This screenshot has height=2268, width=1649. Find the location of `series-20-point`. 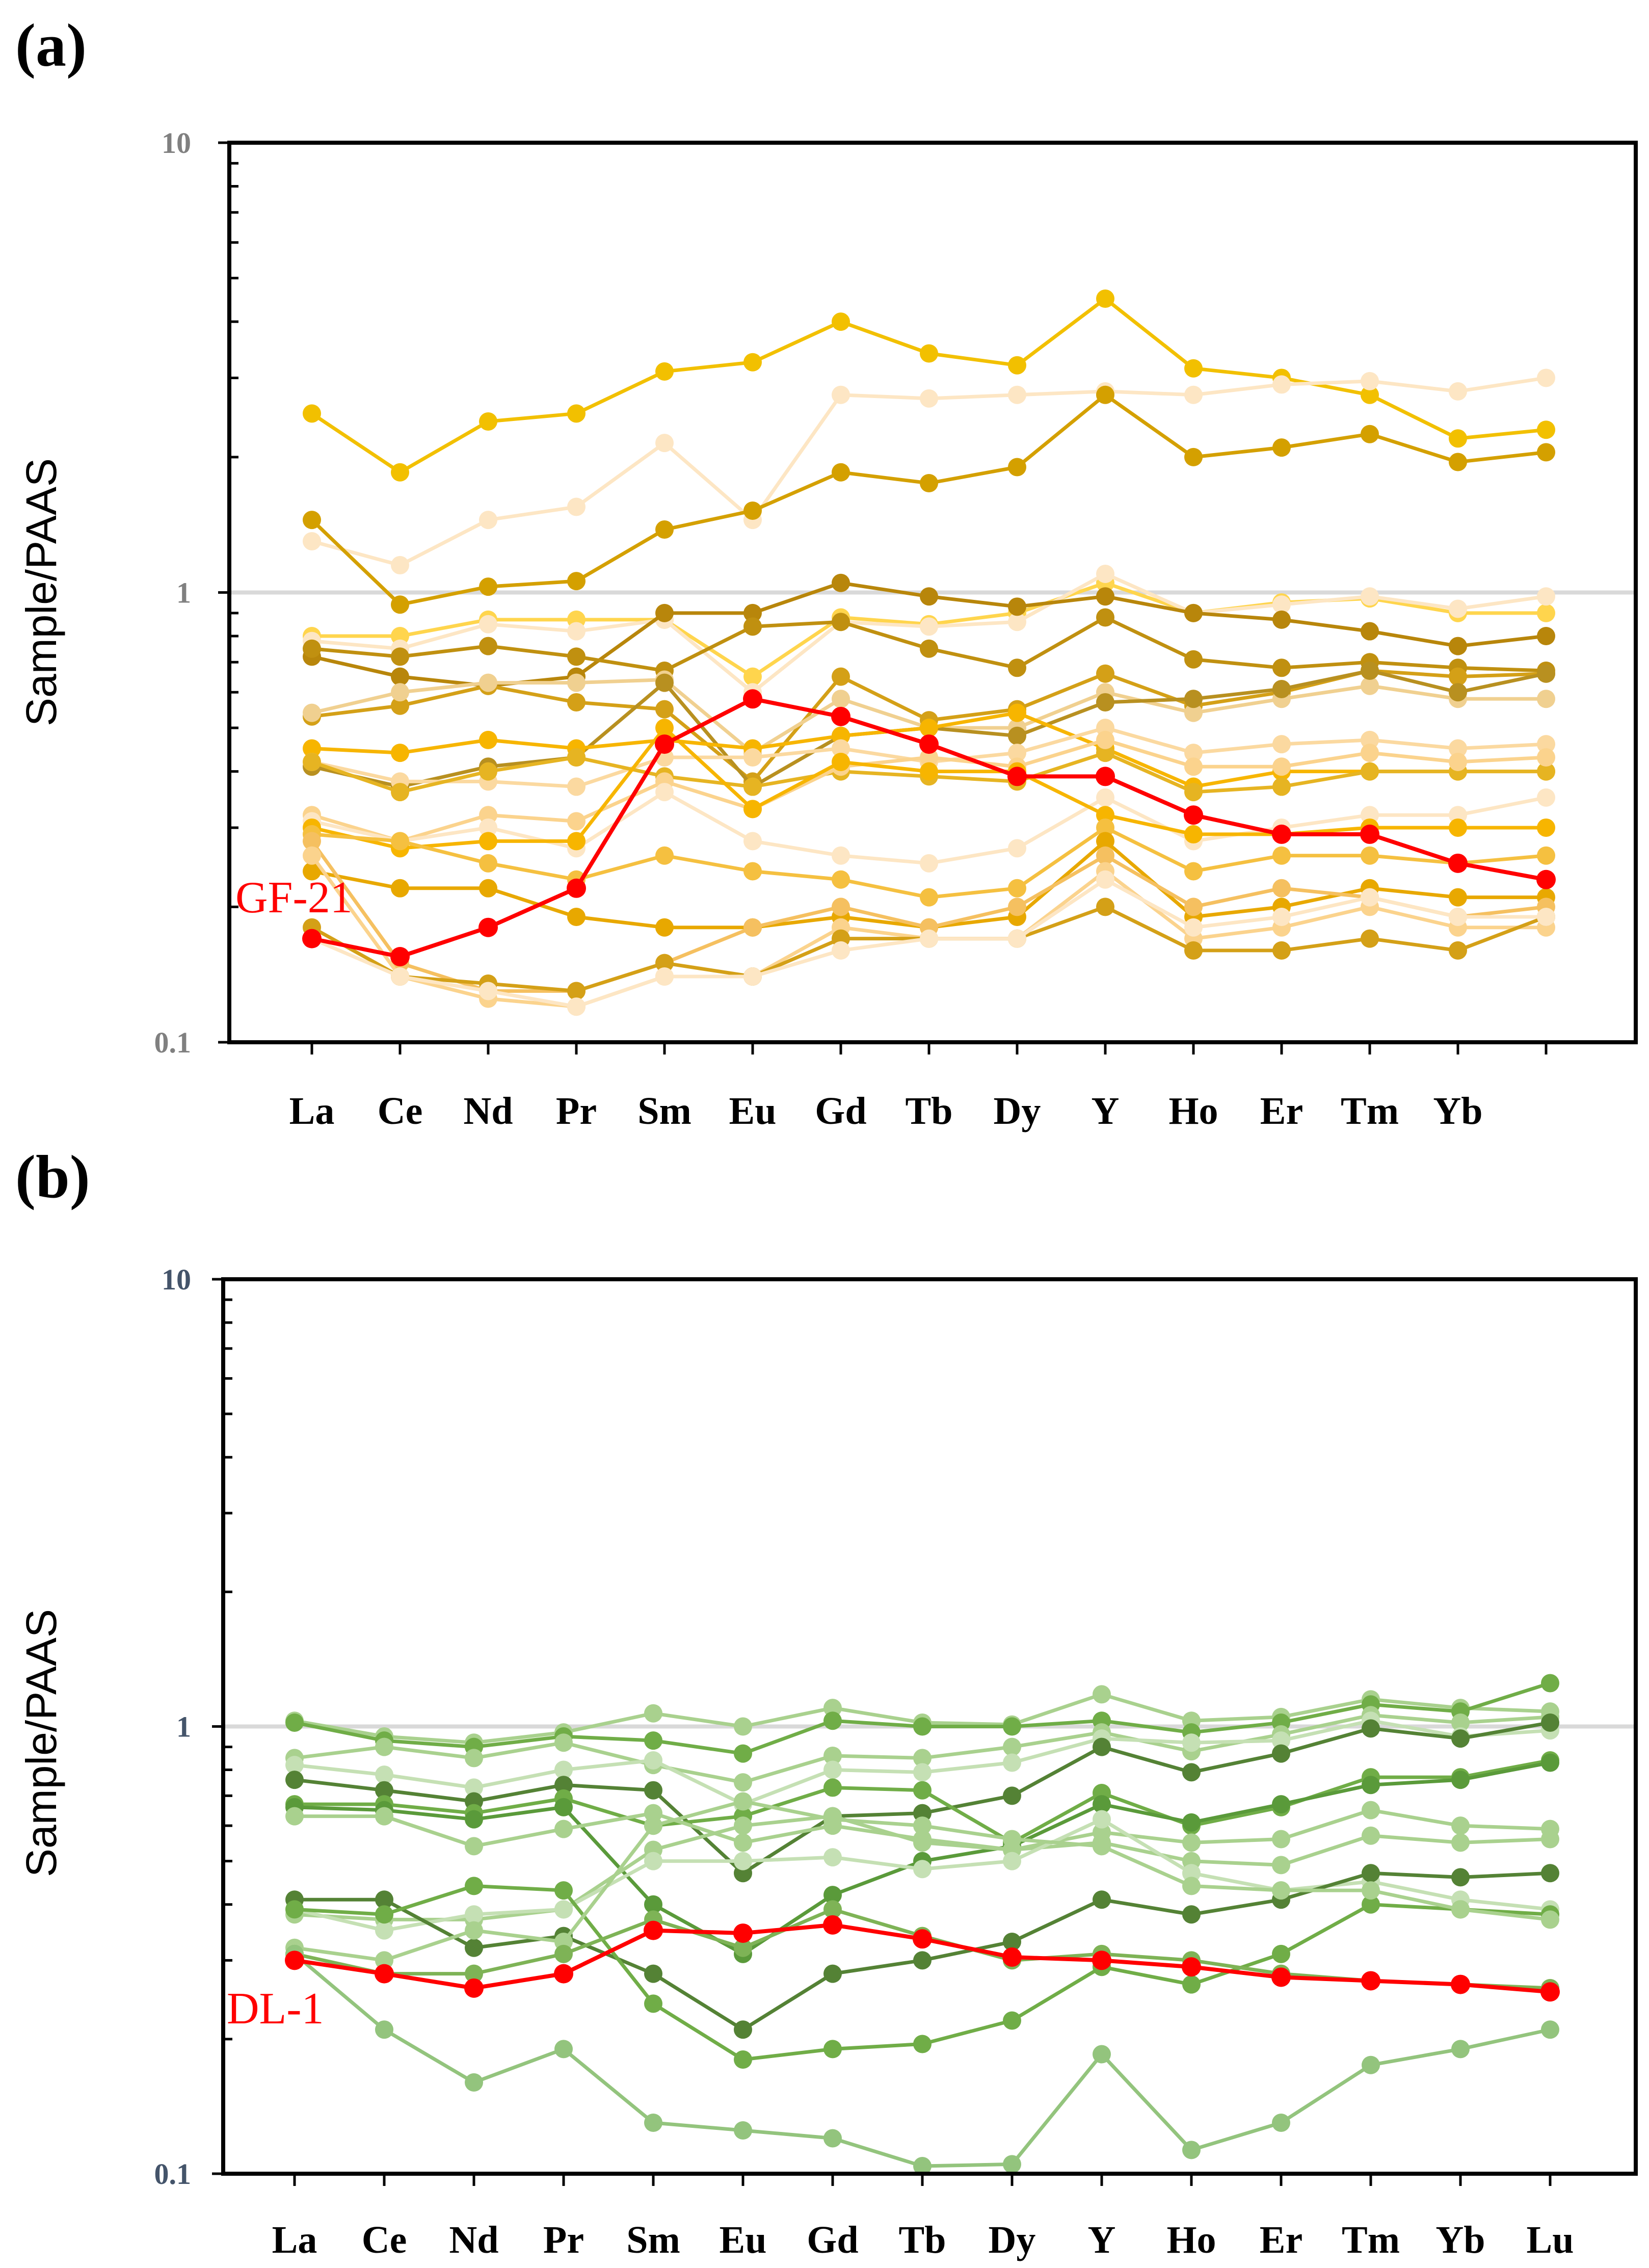

series-20-point is located at coordinates (312, 856).